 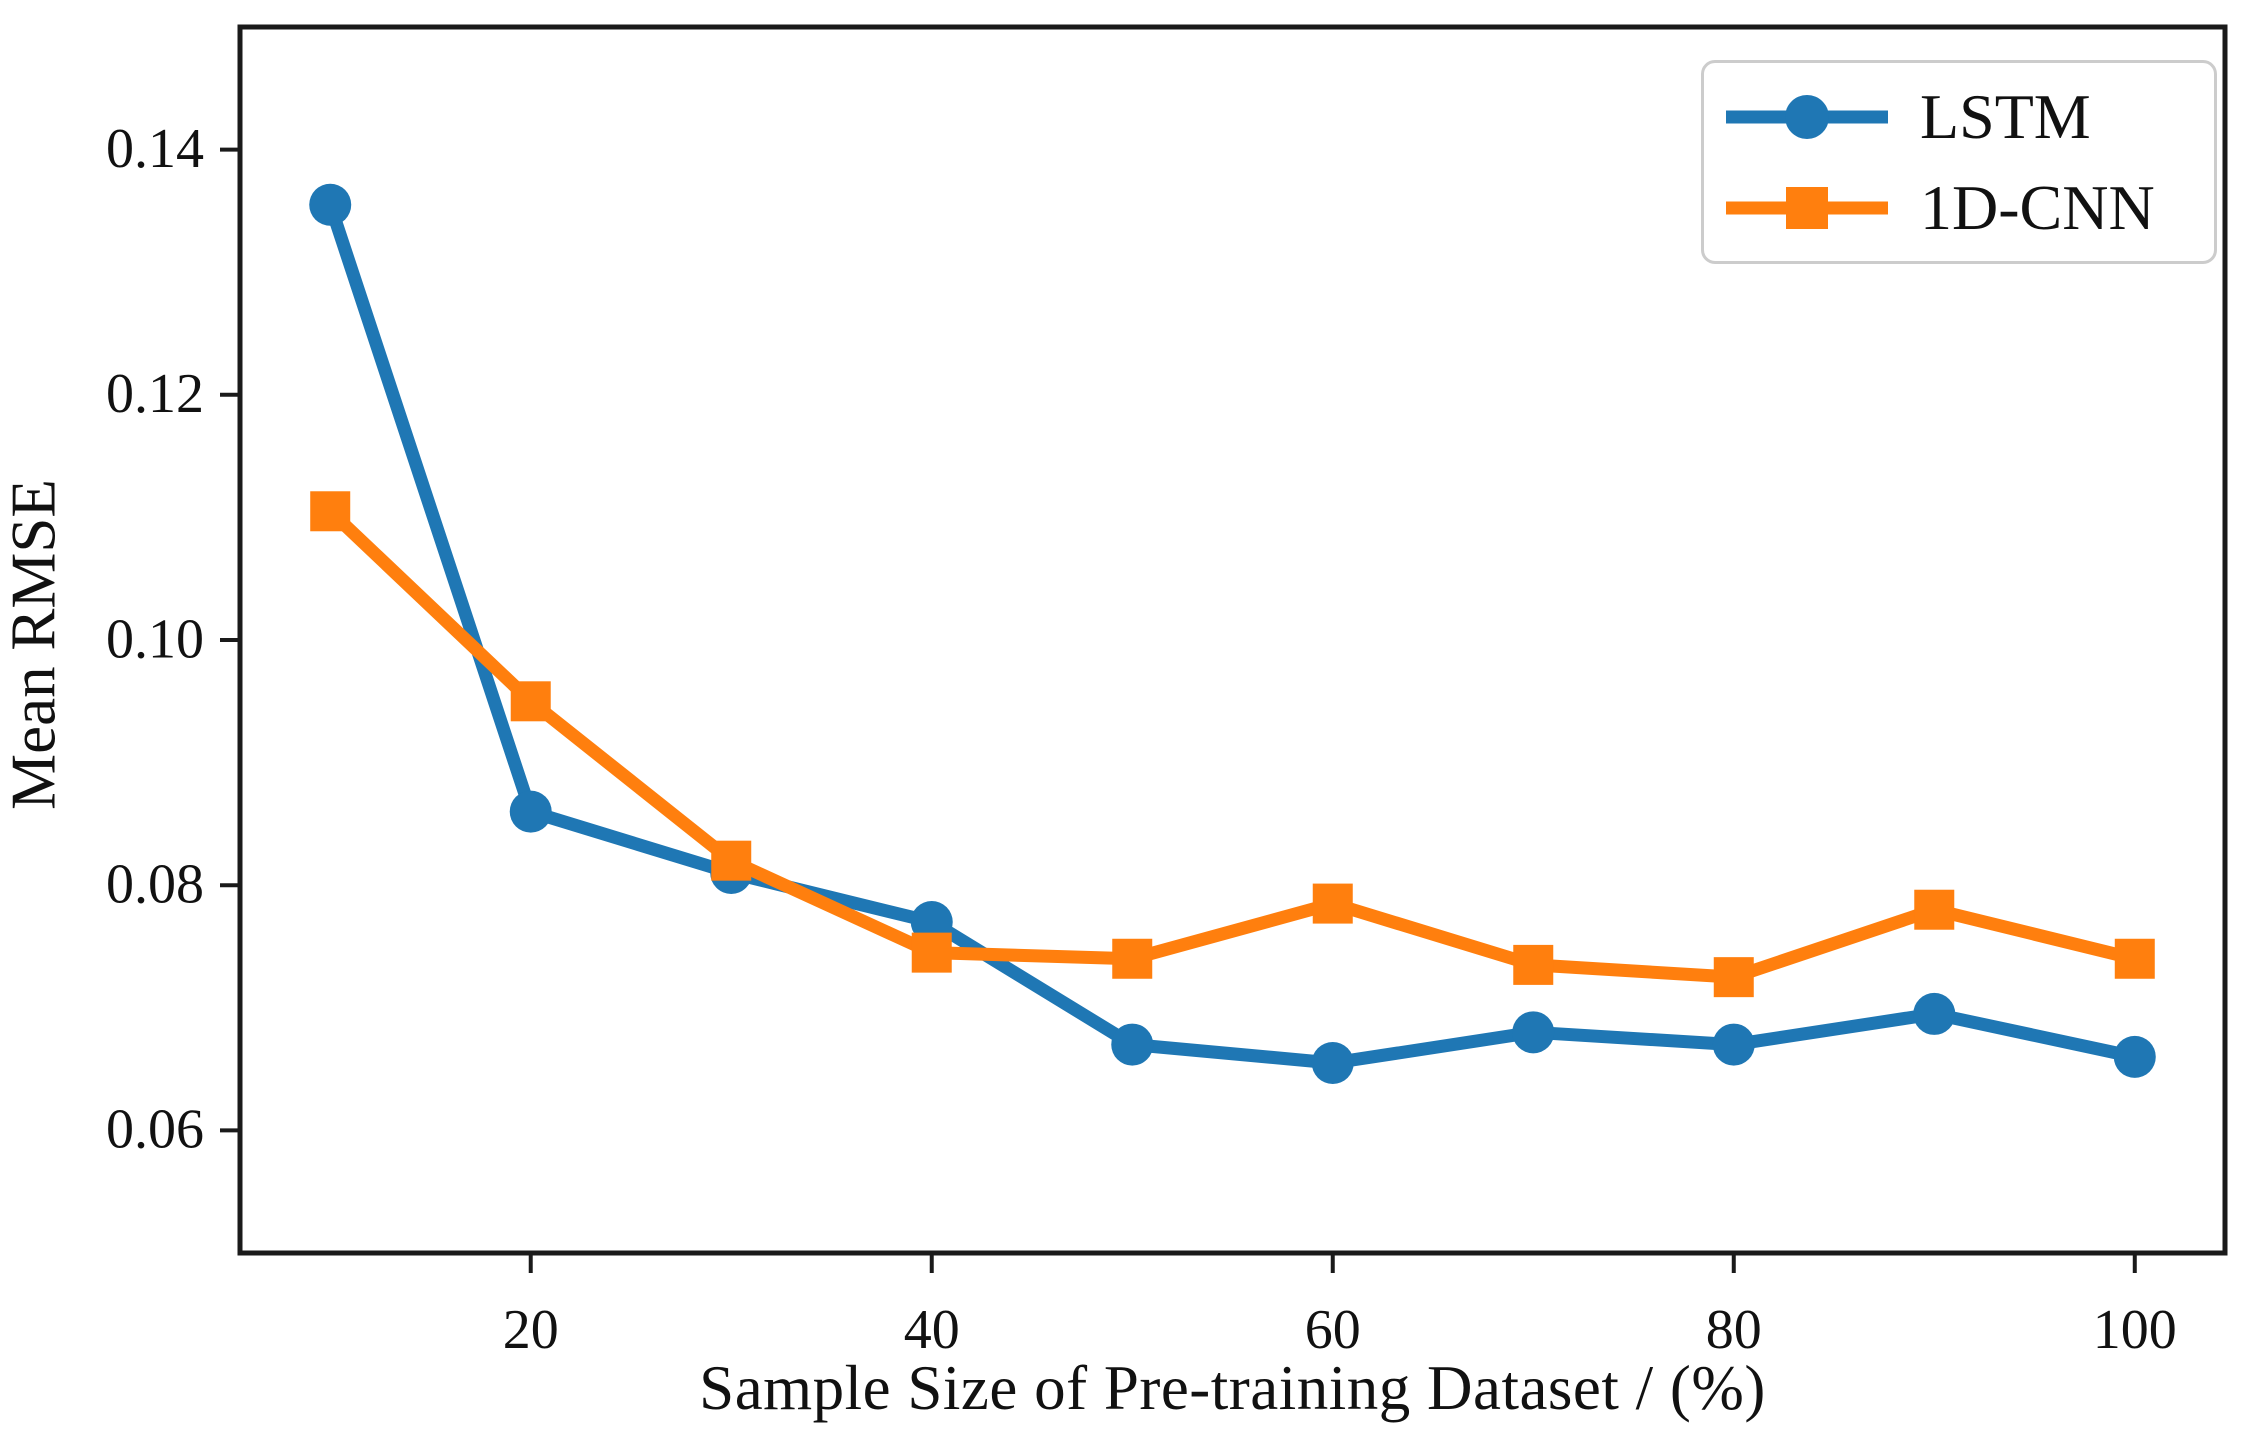 I want to click on legend-item-lstm: LSTM, so click(x=1959, y=117).